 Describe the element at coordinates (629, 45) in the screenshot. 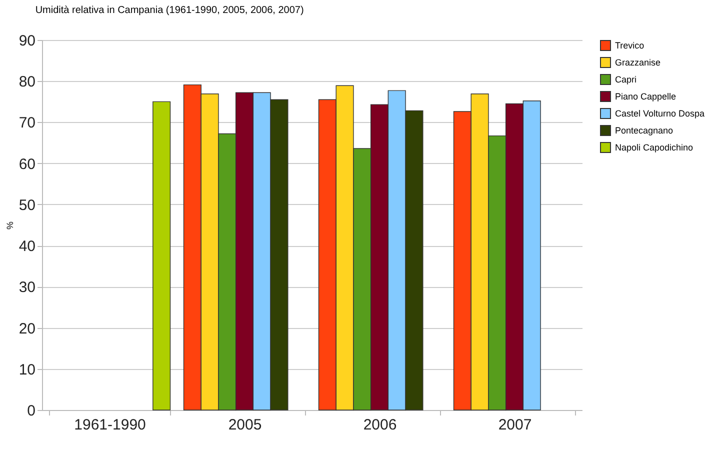

I see `legend-label: Trevico` at that location.